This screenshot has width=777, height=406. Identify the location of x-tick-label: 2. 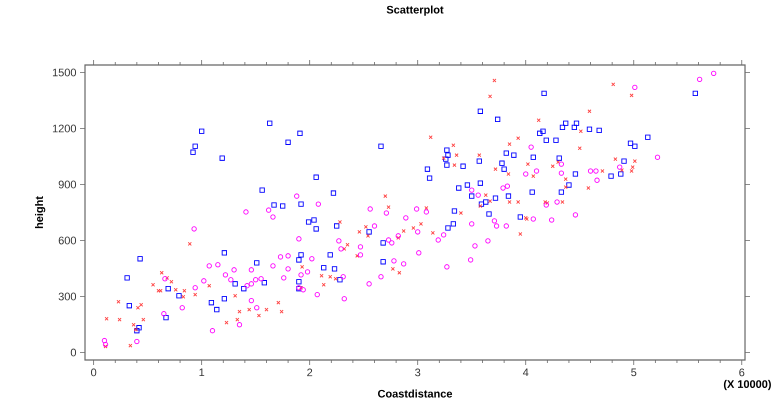
(309, 372).